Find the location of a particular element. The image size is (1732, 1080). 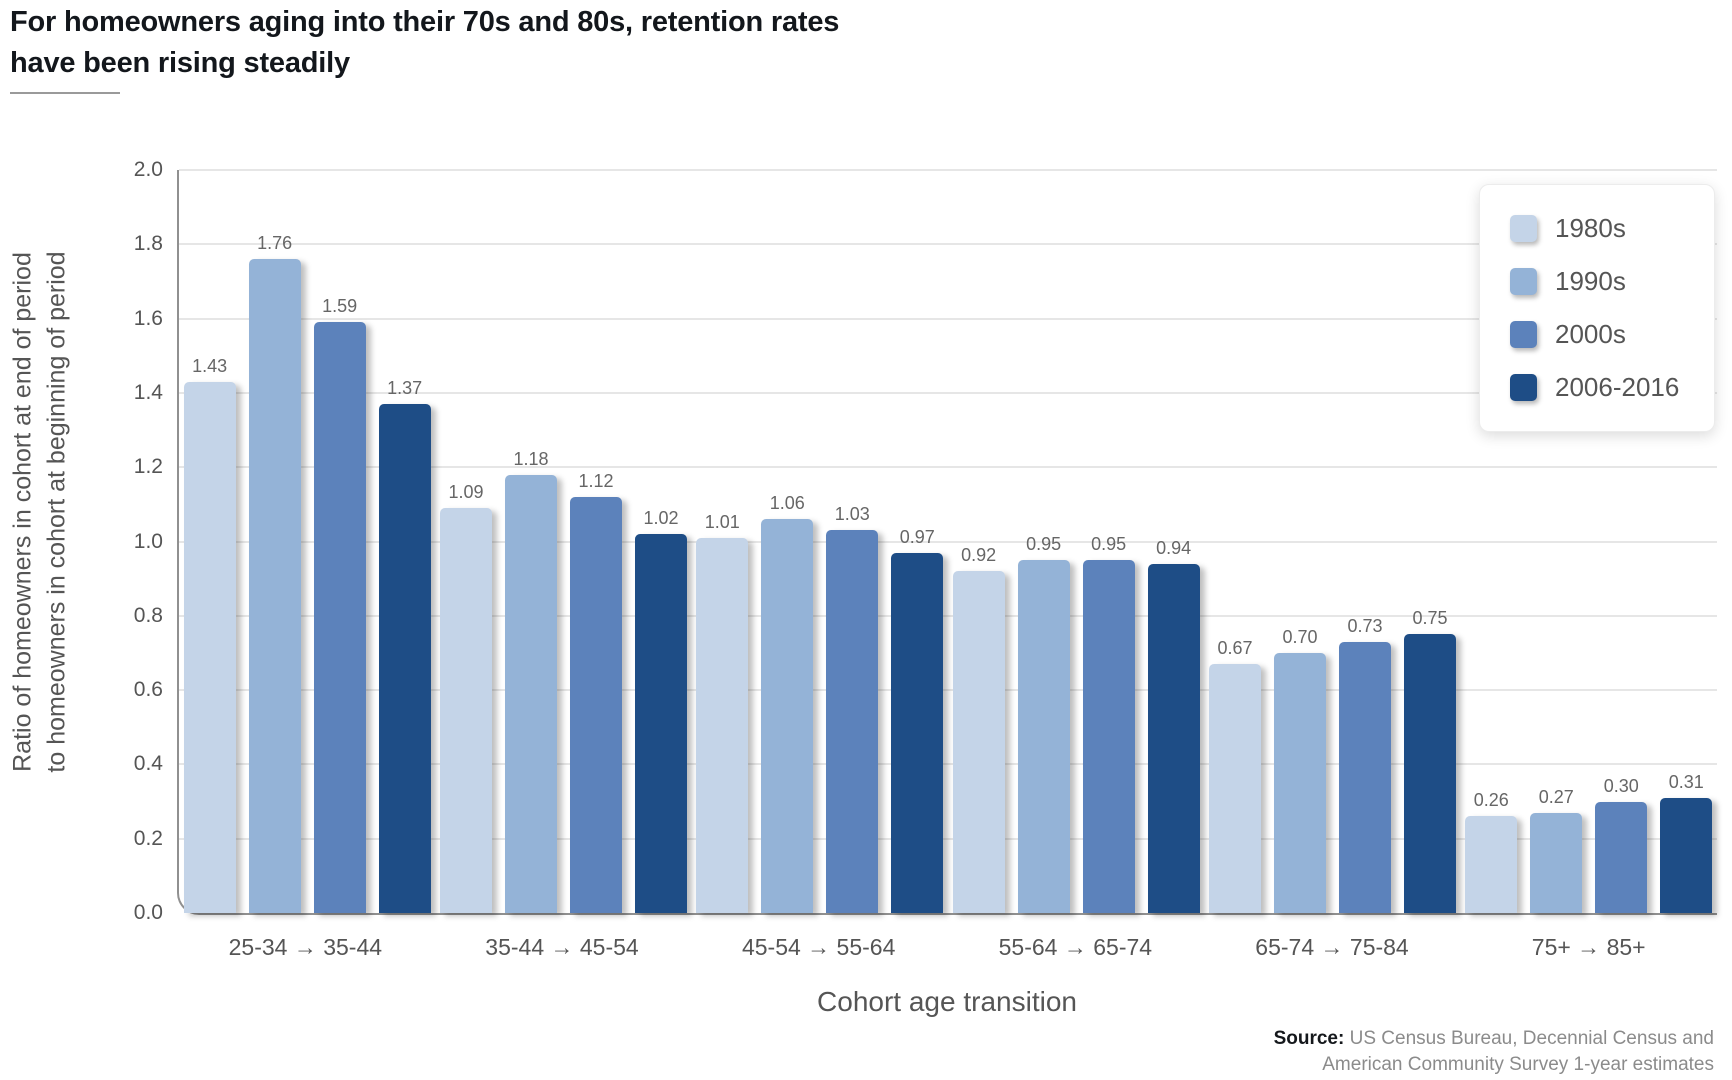

y-tick-label: 0.0 is located at coordinates (148, 912).